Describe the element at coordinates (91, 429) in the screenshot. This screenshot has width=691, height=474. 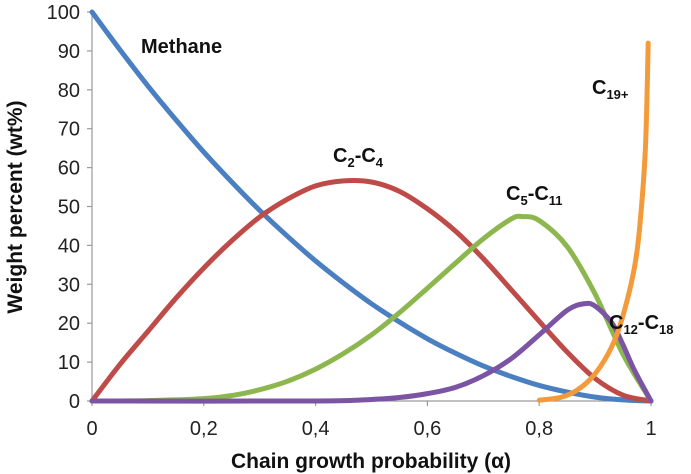
I see `x-tick-label: 0` at that location.